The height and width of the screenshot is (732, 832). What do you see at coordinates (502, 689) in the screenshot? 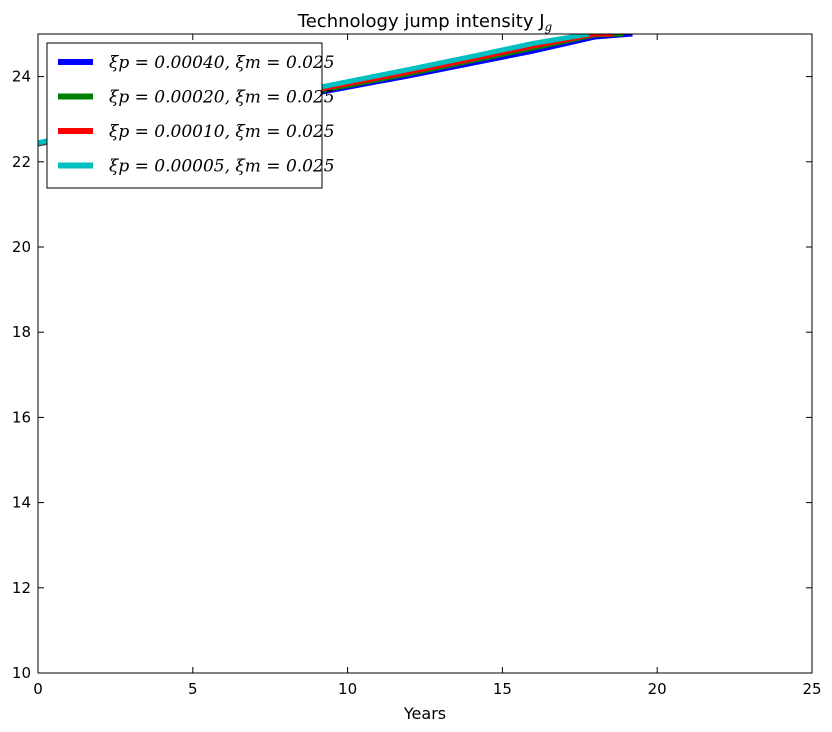
I see `x-tick-label: 15` at bounding box center [502, 689].